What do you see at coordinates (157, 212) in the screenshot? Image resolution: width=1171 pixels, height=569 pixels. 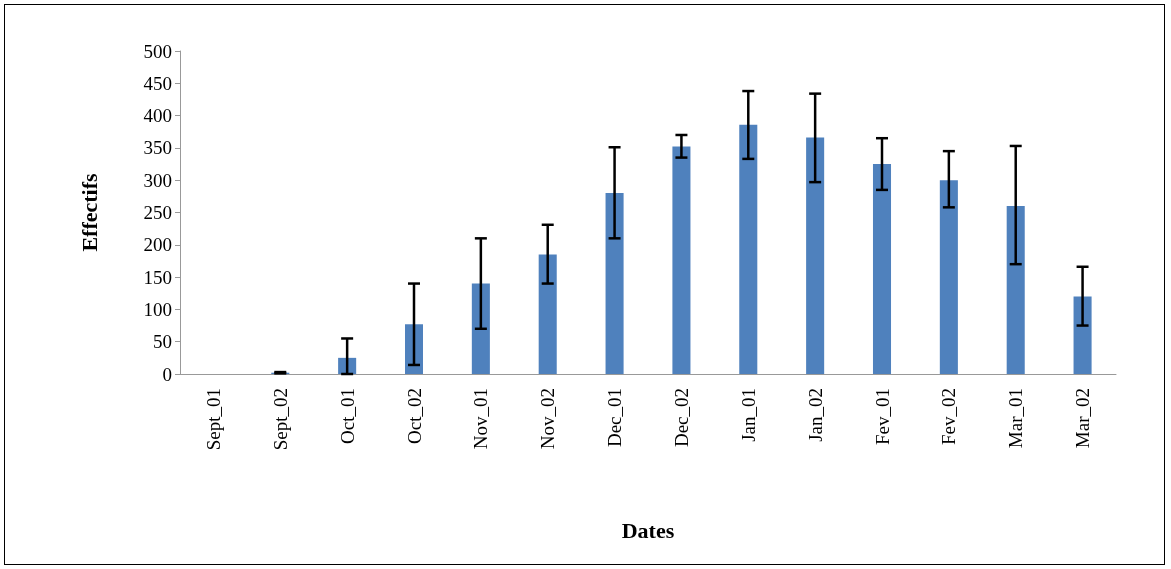 I see `y-tick-label: 250` at bounding box center [157, 212].